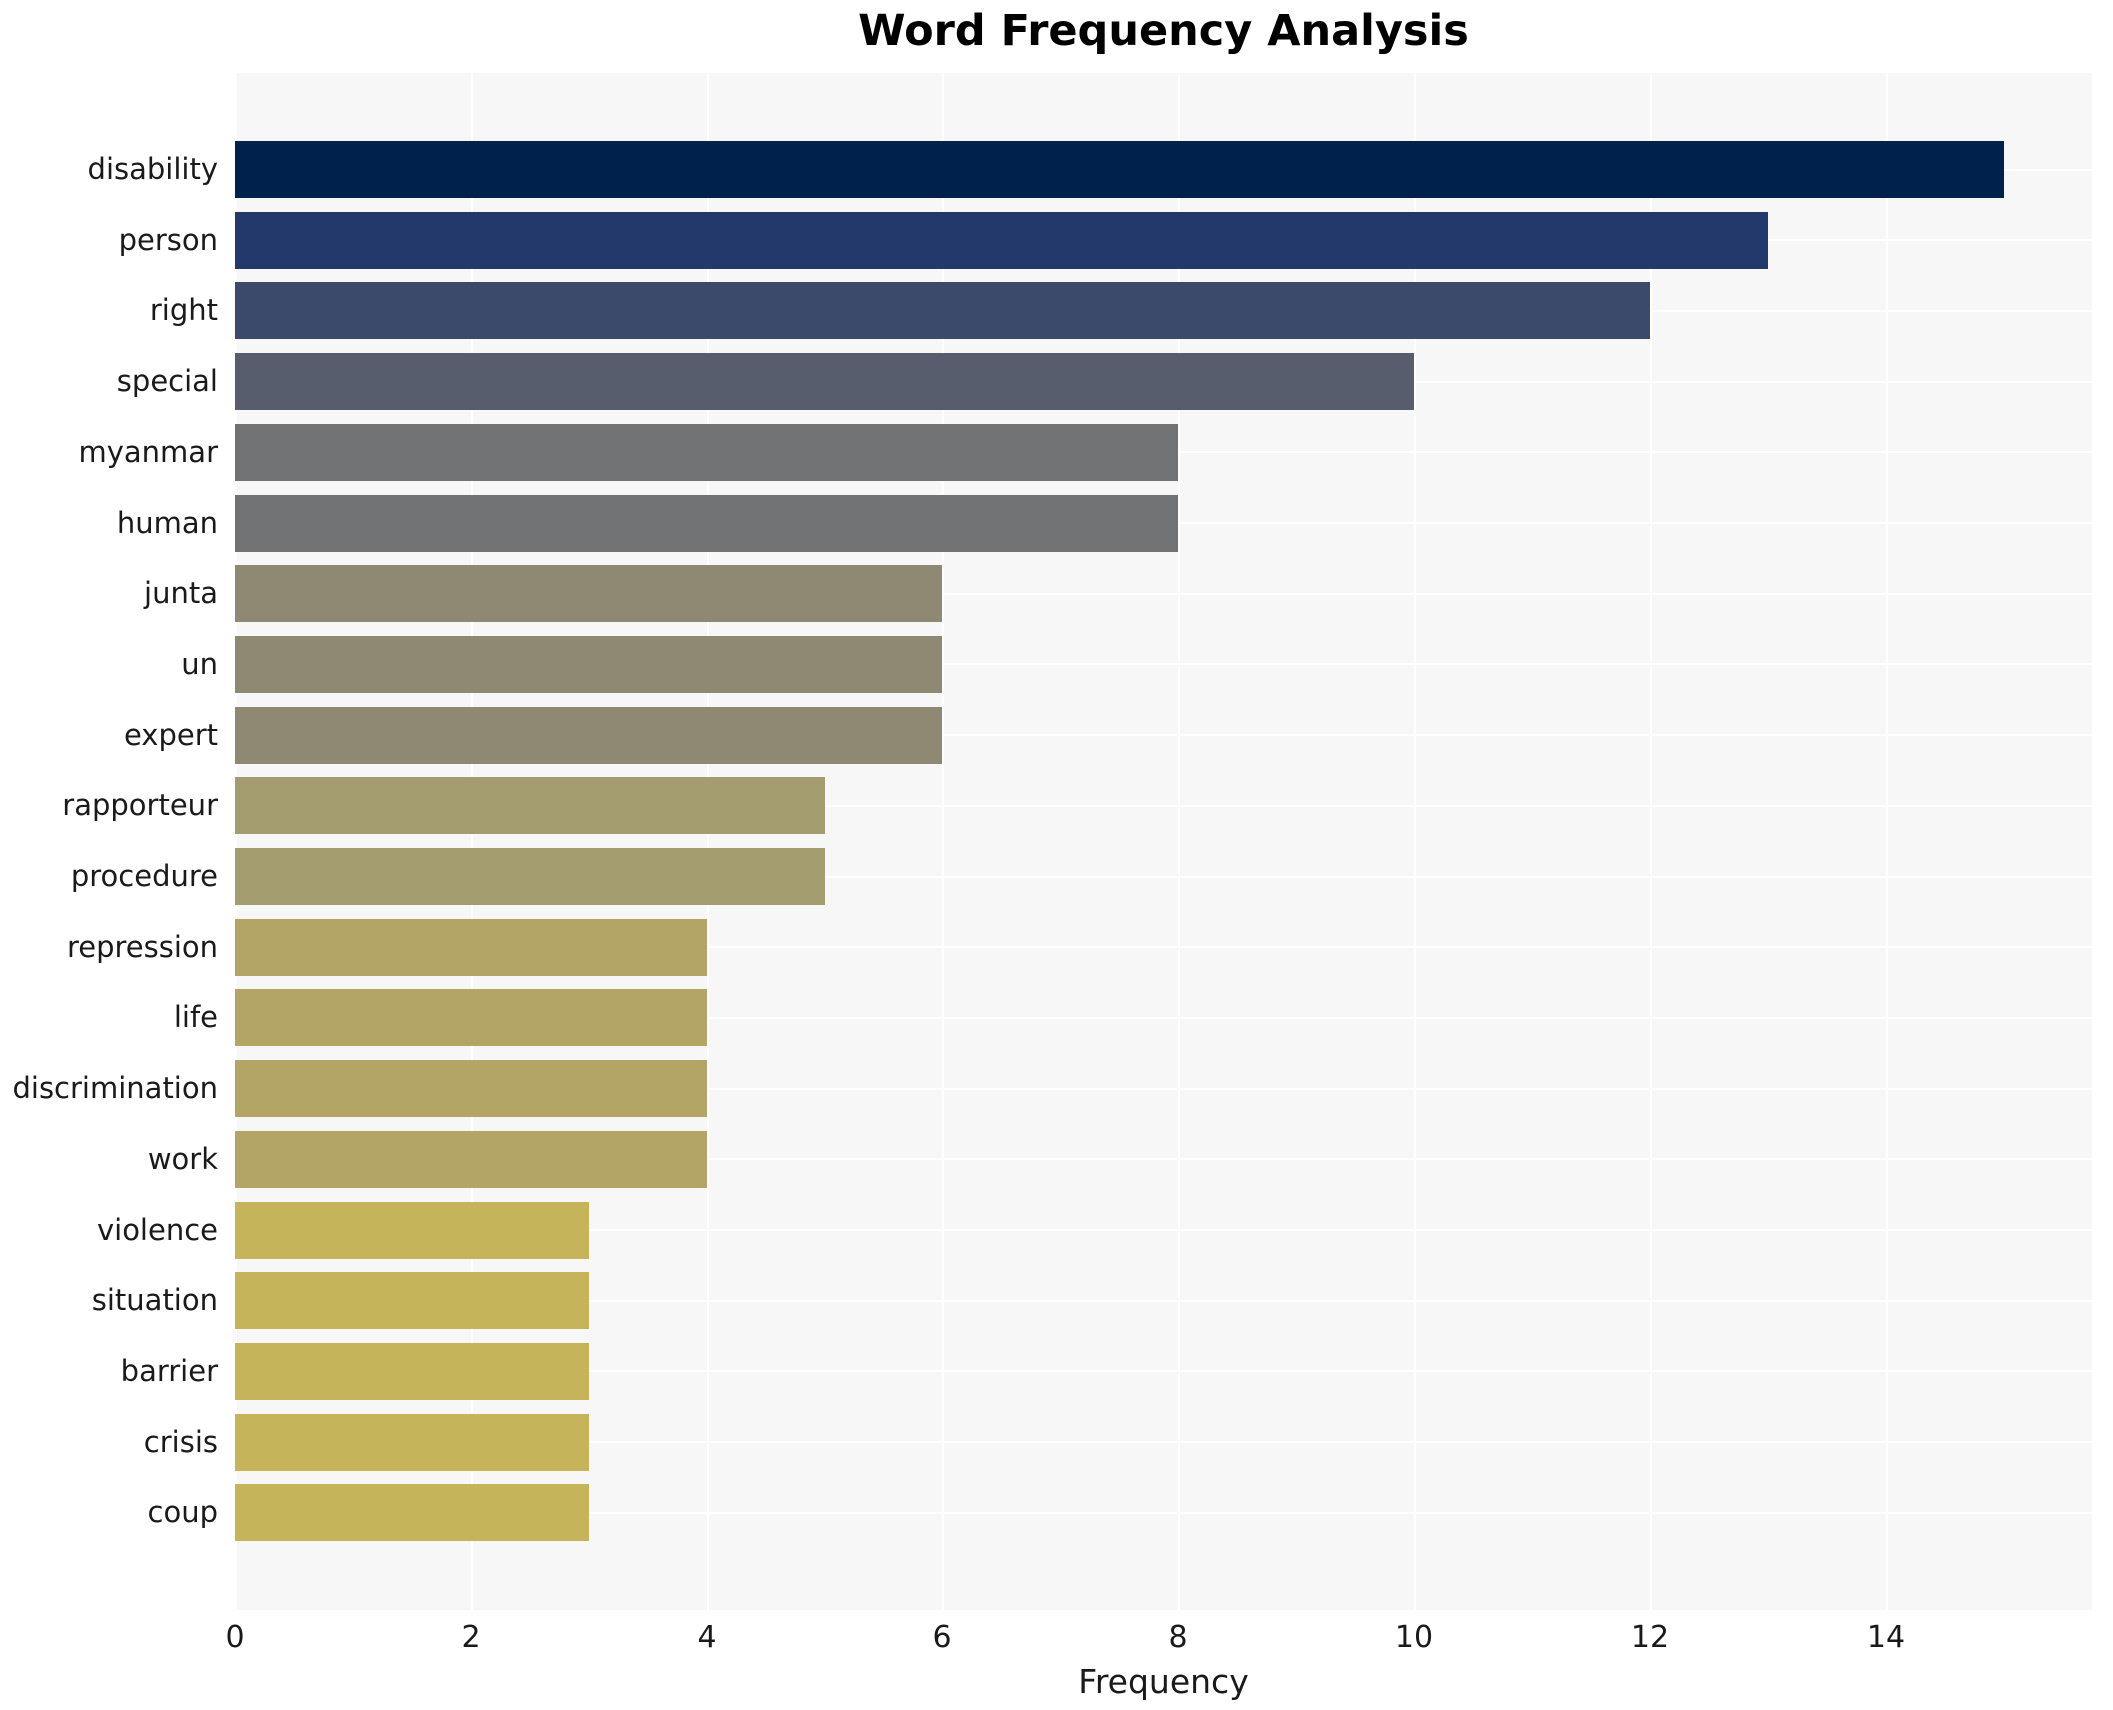  I want to click on category-label-life: life, so click(195, 1017).